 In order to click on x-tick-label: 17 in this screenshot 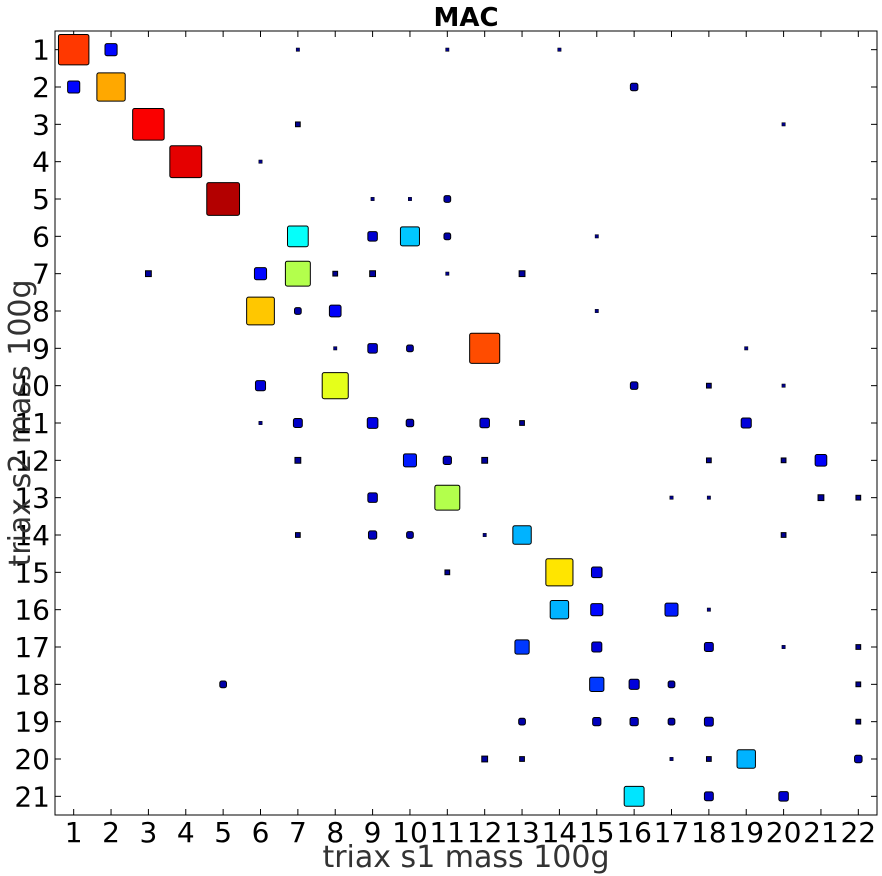, I will do `click(672, 832)`.